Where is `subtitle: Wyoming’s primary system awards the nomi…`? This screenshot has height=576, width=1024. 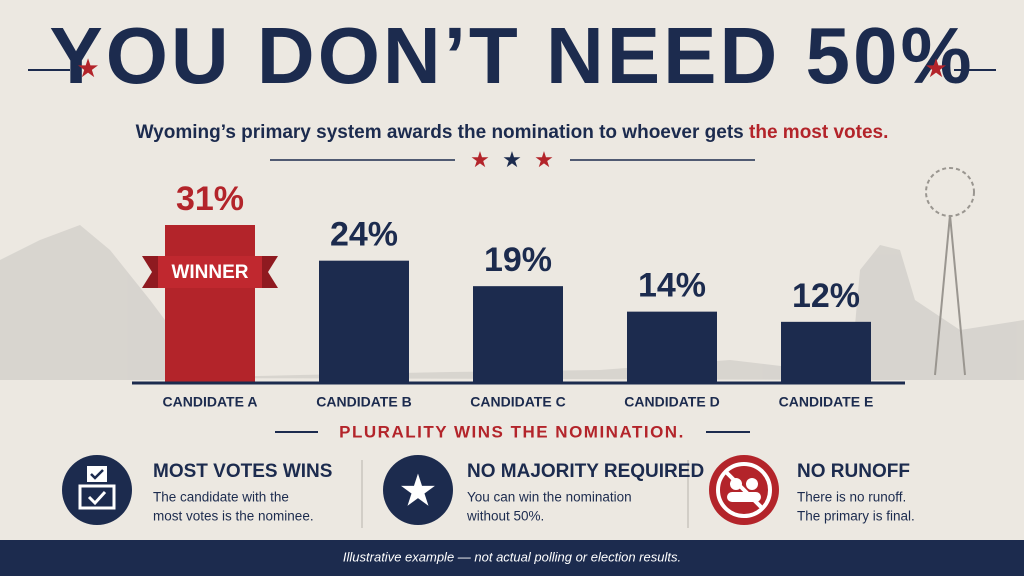 subtitle: Wyoming’s primary system awards the nomi… is located at coordinates (512, 132).